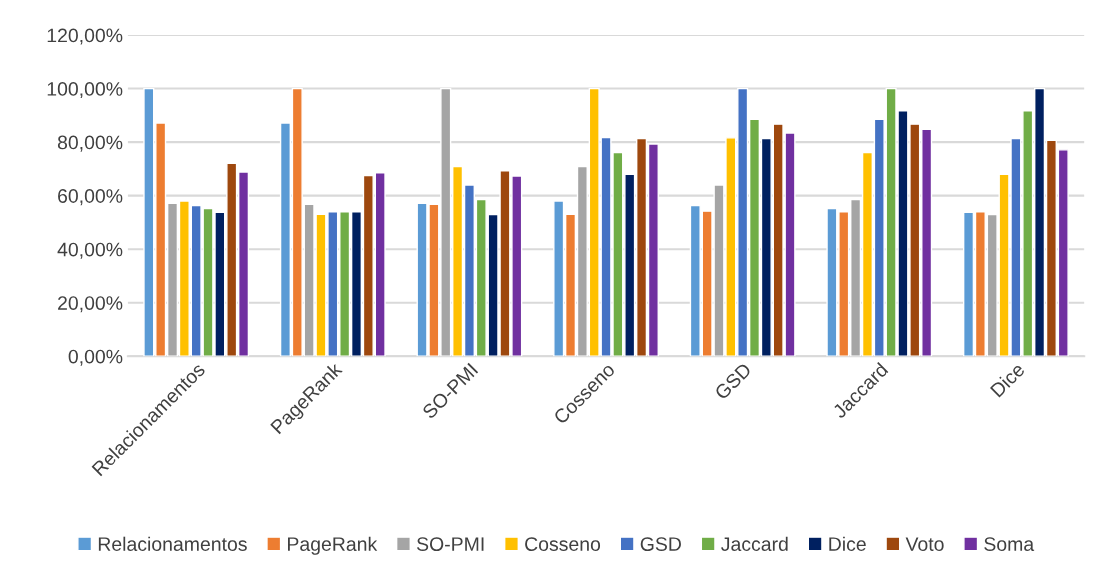  Describe the element at coordinates (172, 543) in the screenshot. I see `legend-label: Relacionamentos` at that location.